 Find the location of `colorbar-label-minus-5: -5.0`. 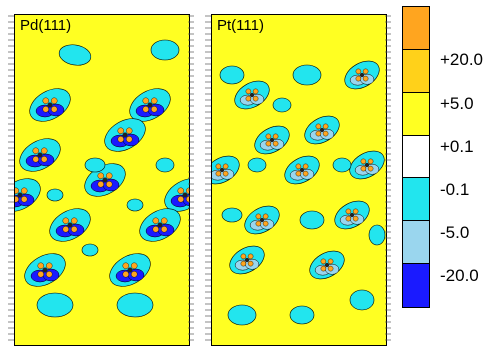

colorbar-label-minus-5: -5.0 is located at coordinates (455, 232).